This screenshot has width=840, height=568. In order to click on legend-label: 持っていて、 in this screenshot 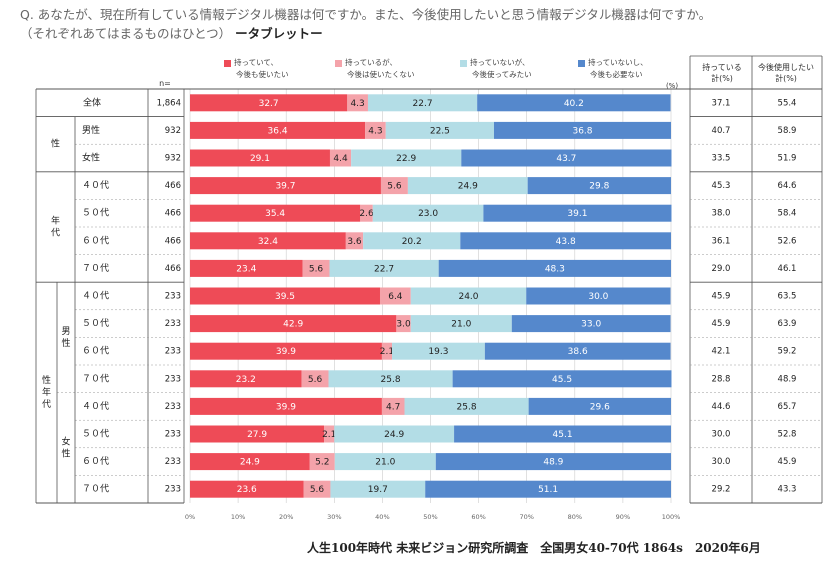, I will do `click(256, 62)`.